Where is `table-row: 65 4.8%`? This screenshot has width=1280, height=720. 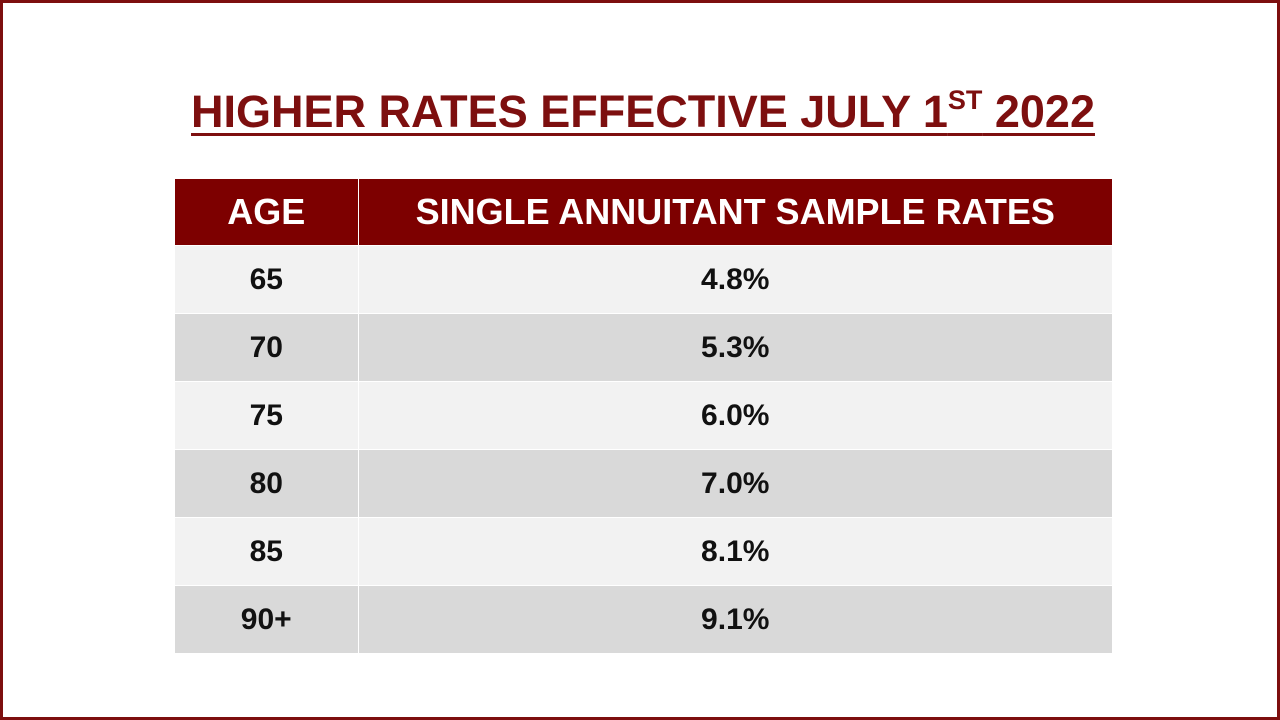
table-row: 65 4.8% is located at coordinates (643, 279).